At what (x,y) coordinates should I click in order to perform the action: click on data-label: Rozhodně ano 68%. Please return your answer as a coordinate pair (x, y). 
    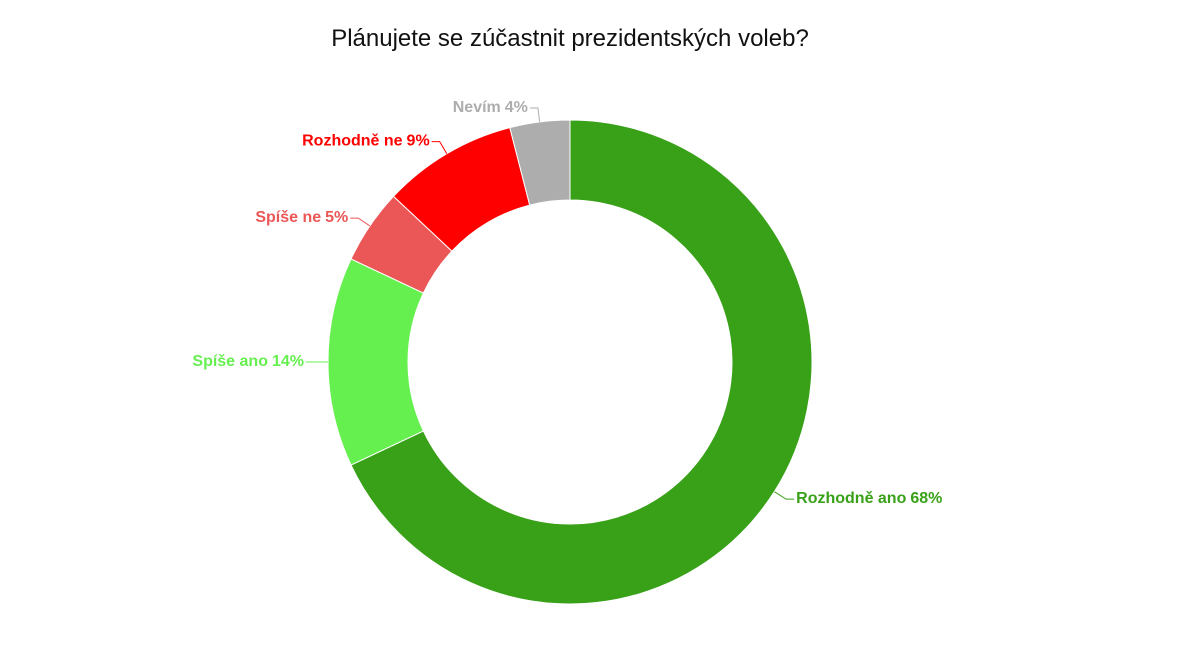
    Looking at the image, I should click on (869, 498).